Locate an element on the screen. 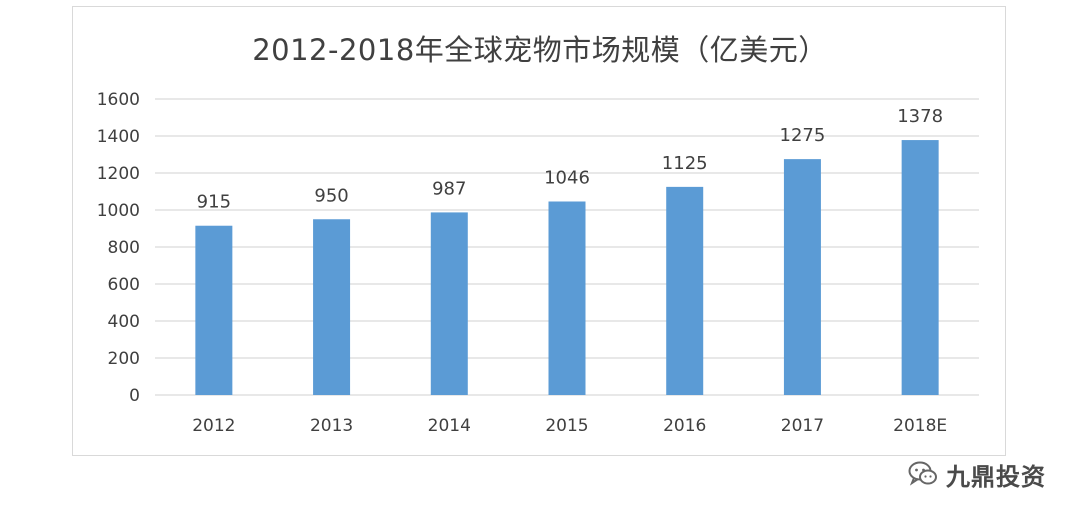  y-tick-label: 1000 is located at coordinates (118, 211).